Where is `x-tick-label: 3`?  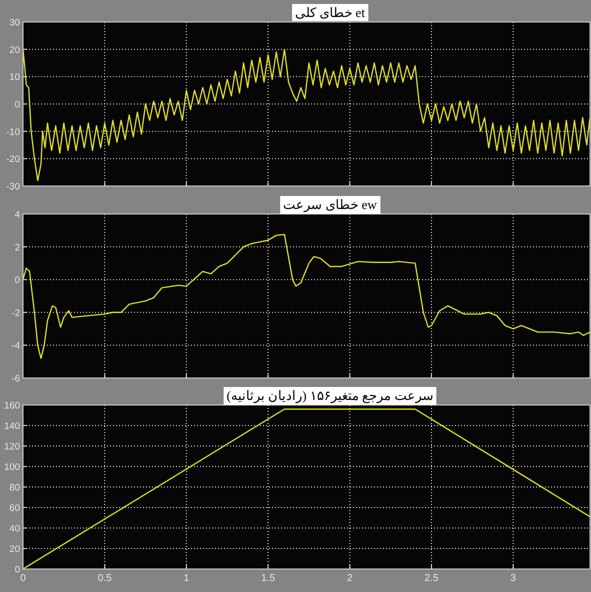
x-tick-label: 3 is located at coordinates (513, 578).